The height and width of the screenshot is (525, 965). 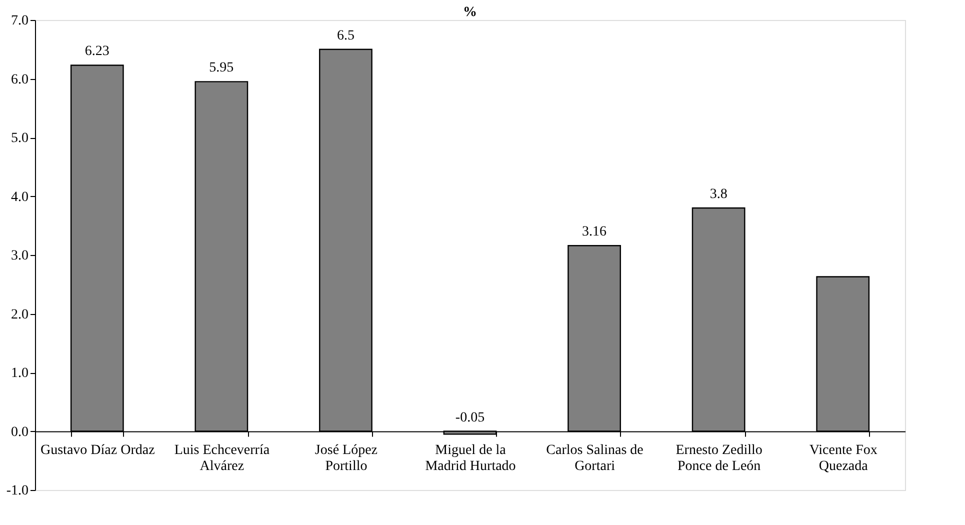 What do you see at coordinates (17, 491) in the screenshot?
I see `y-tick-label: -1.0` at bounding box center [17, 491].